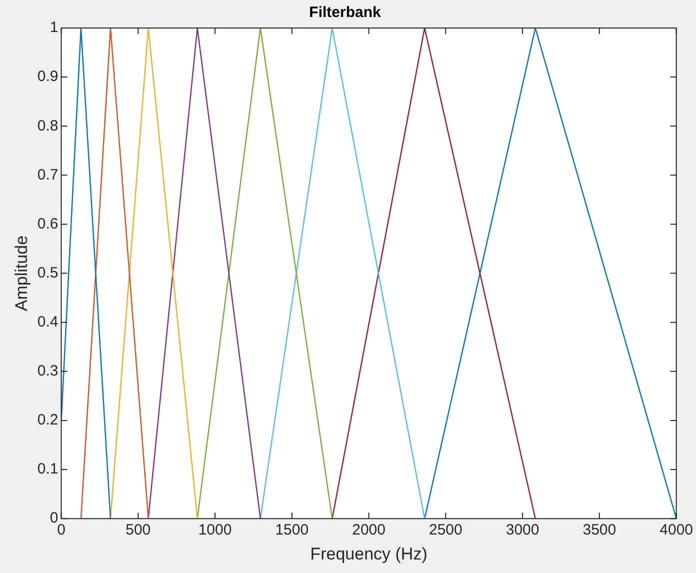 This screenshot has width=696, height=573. I want to click on y-tick-label: 0, so click(54, 518).